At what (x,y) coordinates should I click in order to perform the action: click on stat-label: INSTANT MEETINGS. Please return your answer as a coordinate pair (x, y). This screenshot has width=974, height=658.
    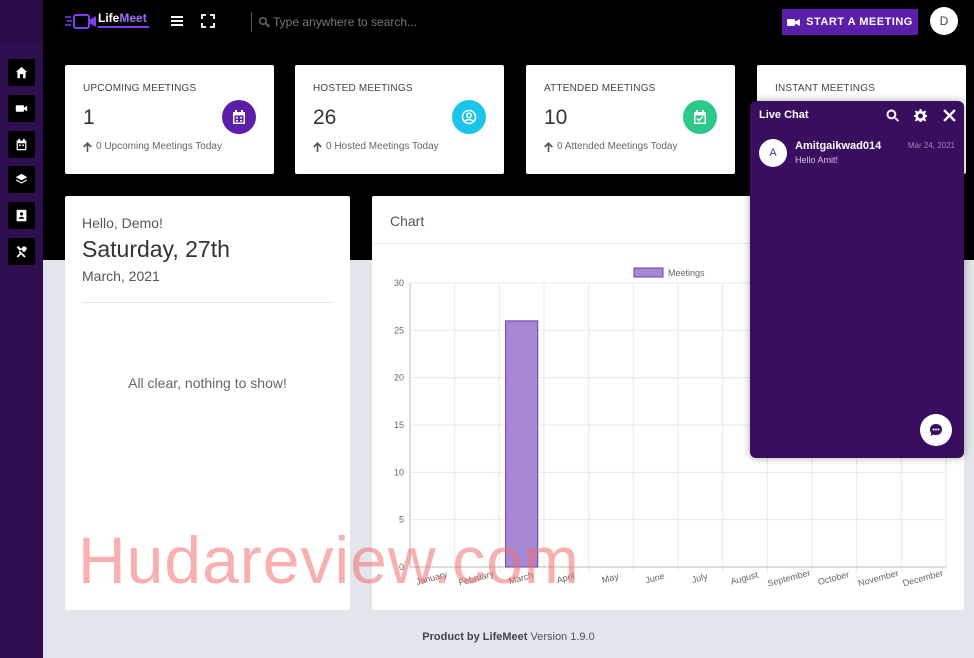
    Looking at the image, I should click on (825, 88).